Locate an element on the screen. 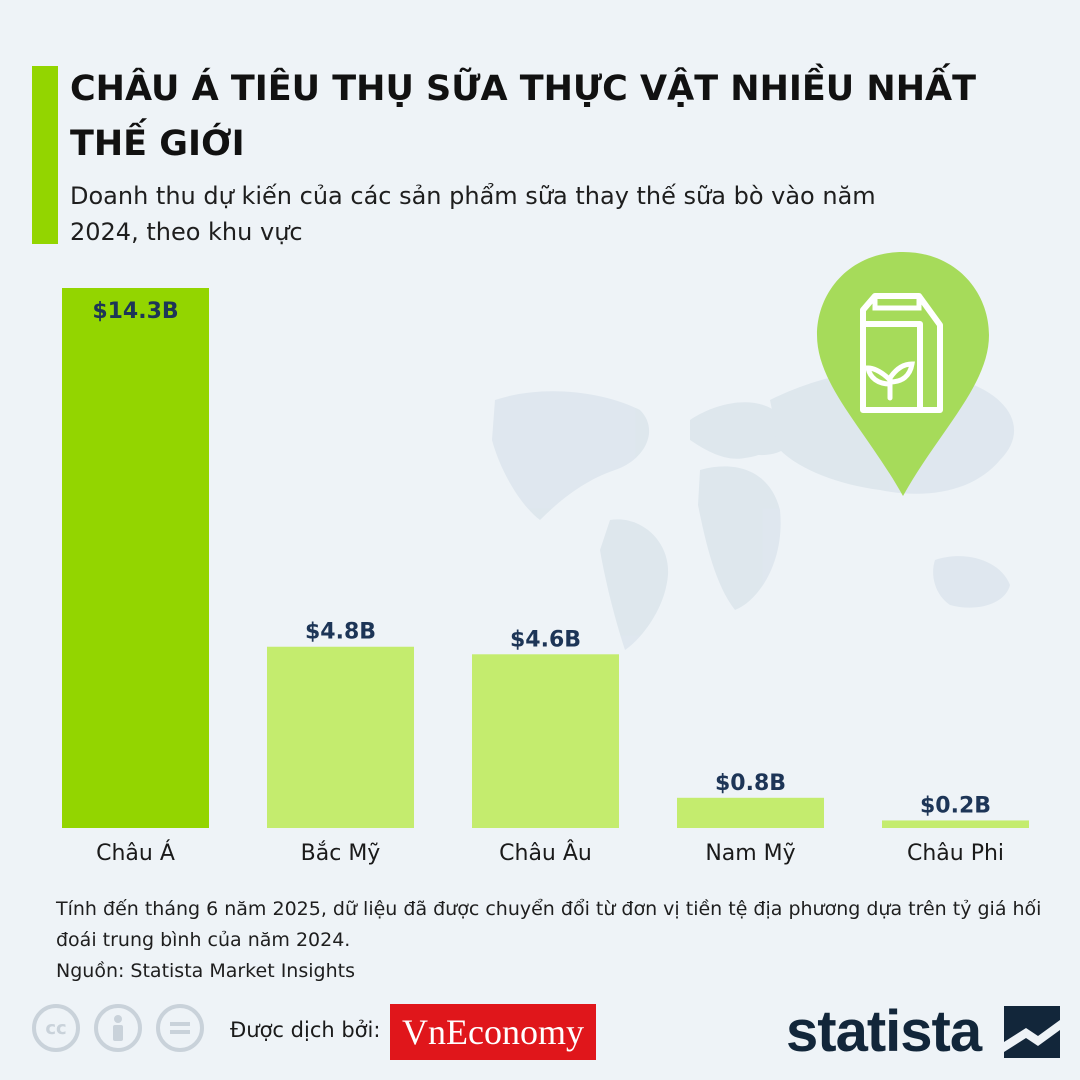  license-icons: cc is located at coordinates (118, 1028).